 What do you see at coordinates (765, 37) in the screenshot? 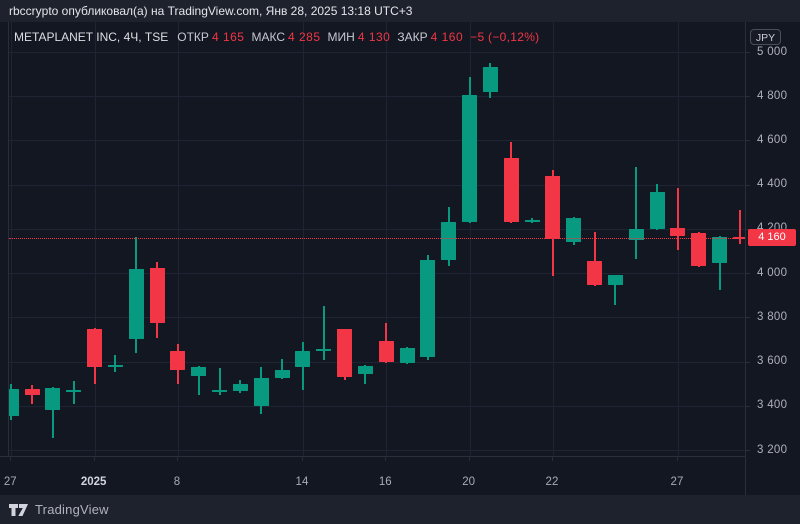
I see `currency-button: JPY` at bounding box center [765, 37].